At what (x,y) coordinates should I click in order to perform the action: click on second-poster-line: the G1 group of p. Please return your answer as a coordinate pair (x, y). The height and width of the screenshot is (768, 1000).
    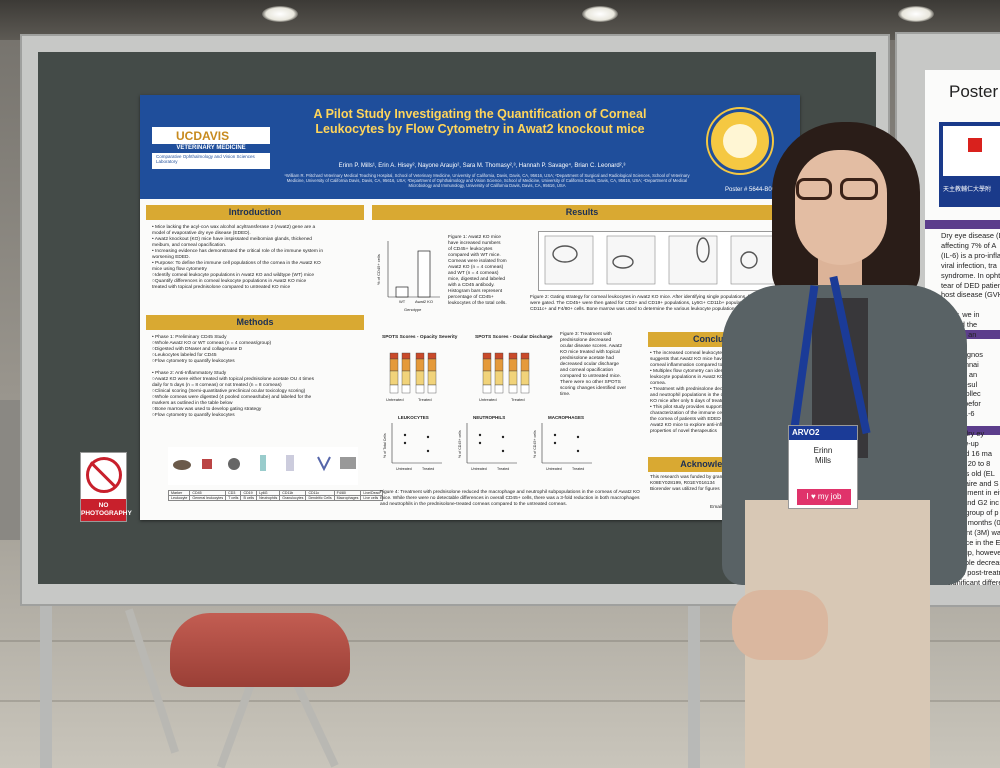
    Looking at the image, I should click on (970, 513).